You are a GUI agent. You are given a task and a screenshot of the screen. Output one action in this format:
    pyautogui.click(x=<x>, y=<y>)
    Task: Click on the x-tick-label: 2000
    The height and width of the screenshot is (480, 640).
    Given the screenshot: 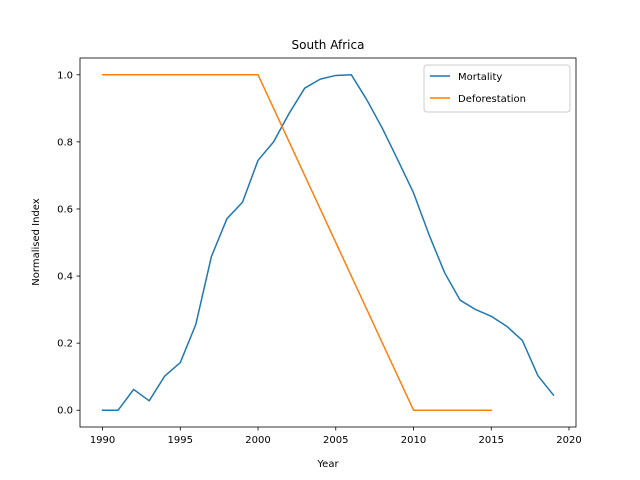 What is the action you would take?
    pyautogui.click(x=257, y=440)
    